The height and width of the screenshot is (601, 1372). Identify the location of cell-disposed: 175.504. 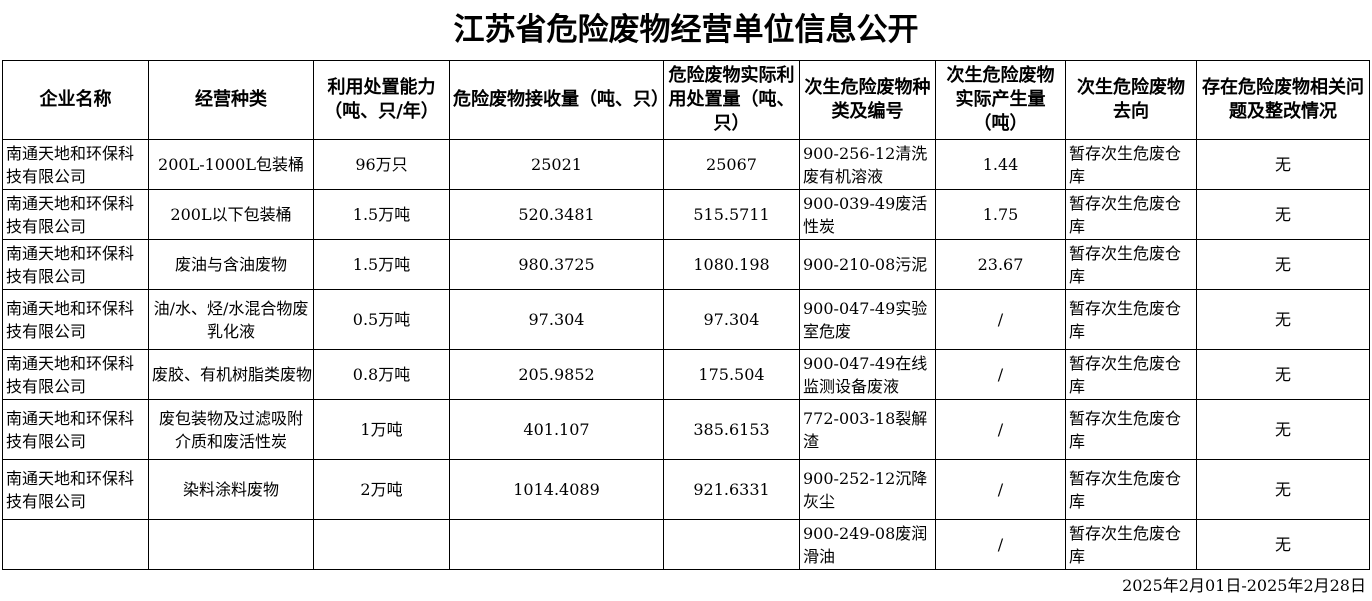
(731, 374).